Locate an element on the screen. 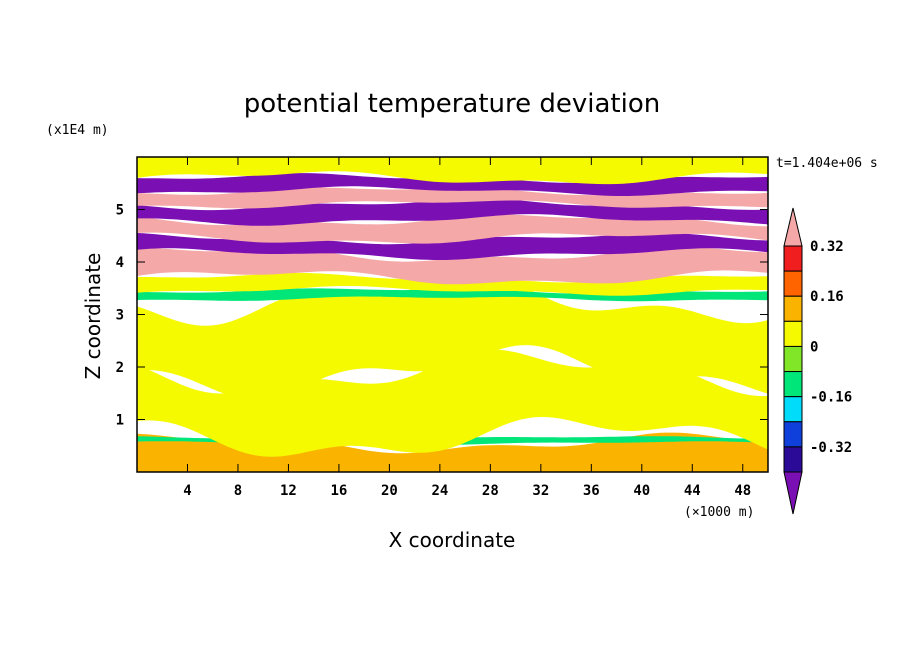 The image size is (904, 654). x-tick-label: 16 is located at coordinates (338, 491).